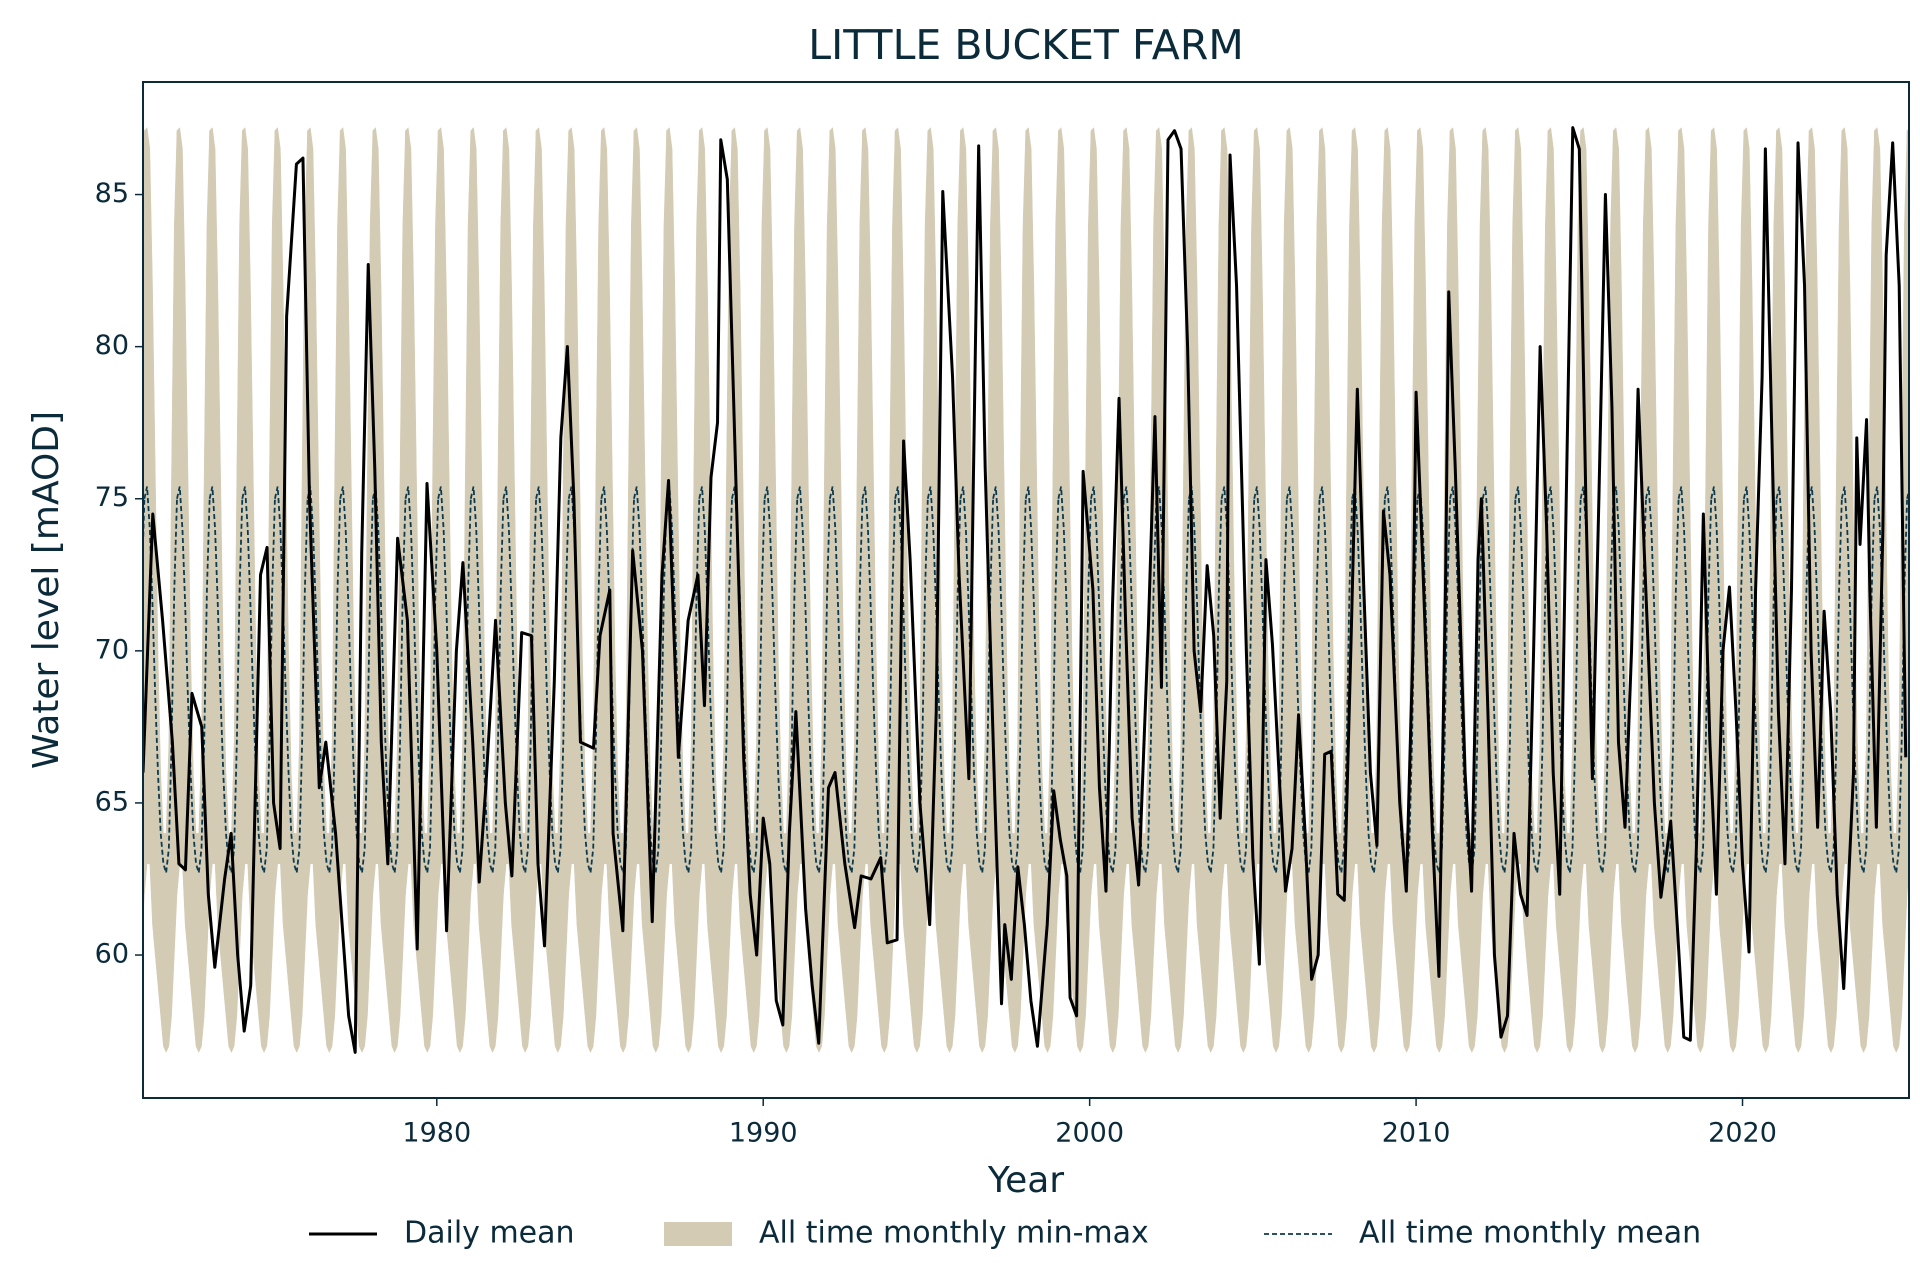  What do you see at coordinates (954, 1233) in the screenshot?
I see `legend-label: All time monthly min-max` at bounding box center [954, 1233].